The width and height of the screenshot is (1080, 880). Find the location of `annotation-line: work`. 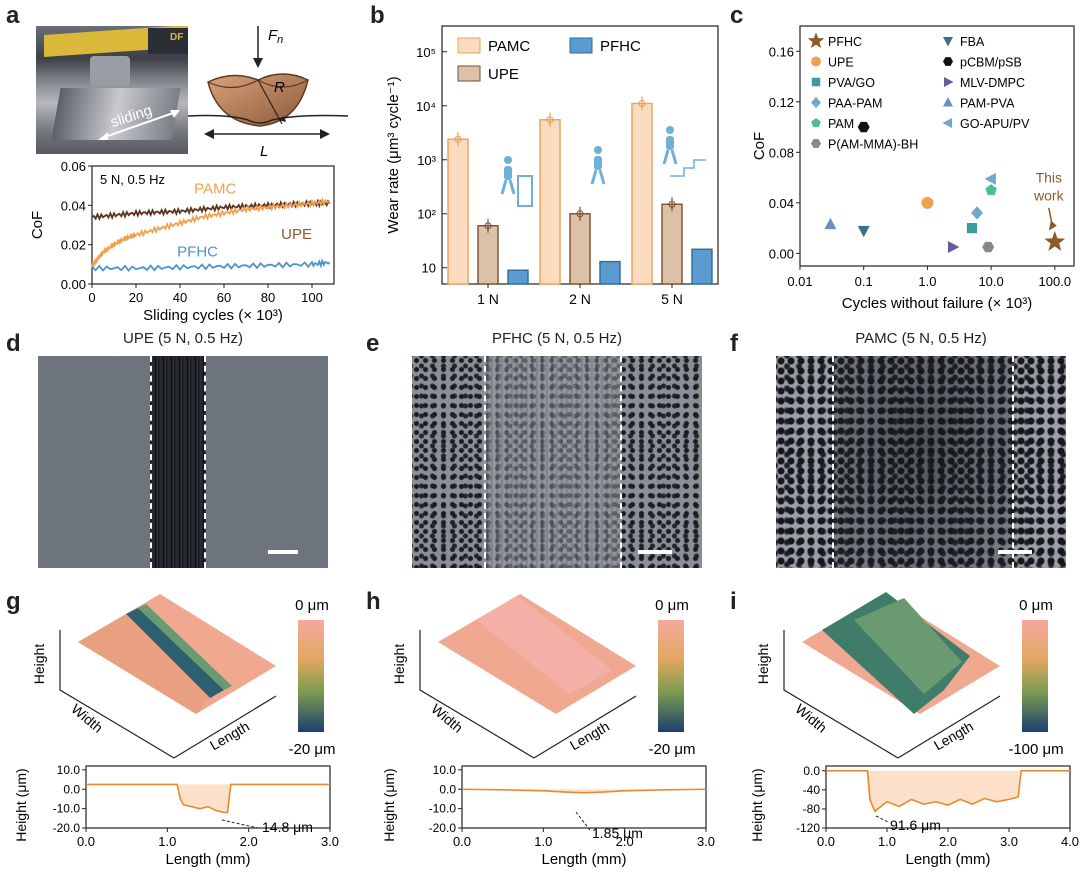

annotation-line: work is located at coordinates (1049, 196).